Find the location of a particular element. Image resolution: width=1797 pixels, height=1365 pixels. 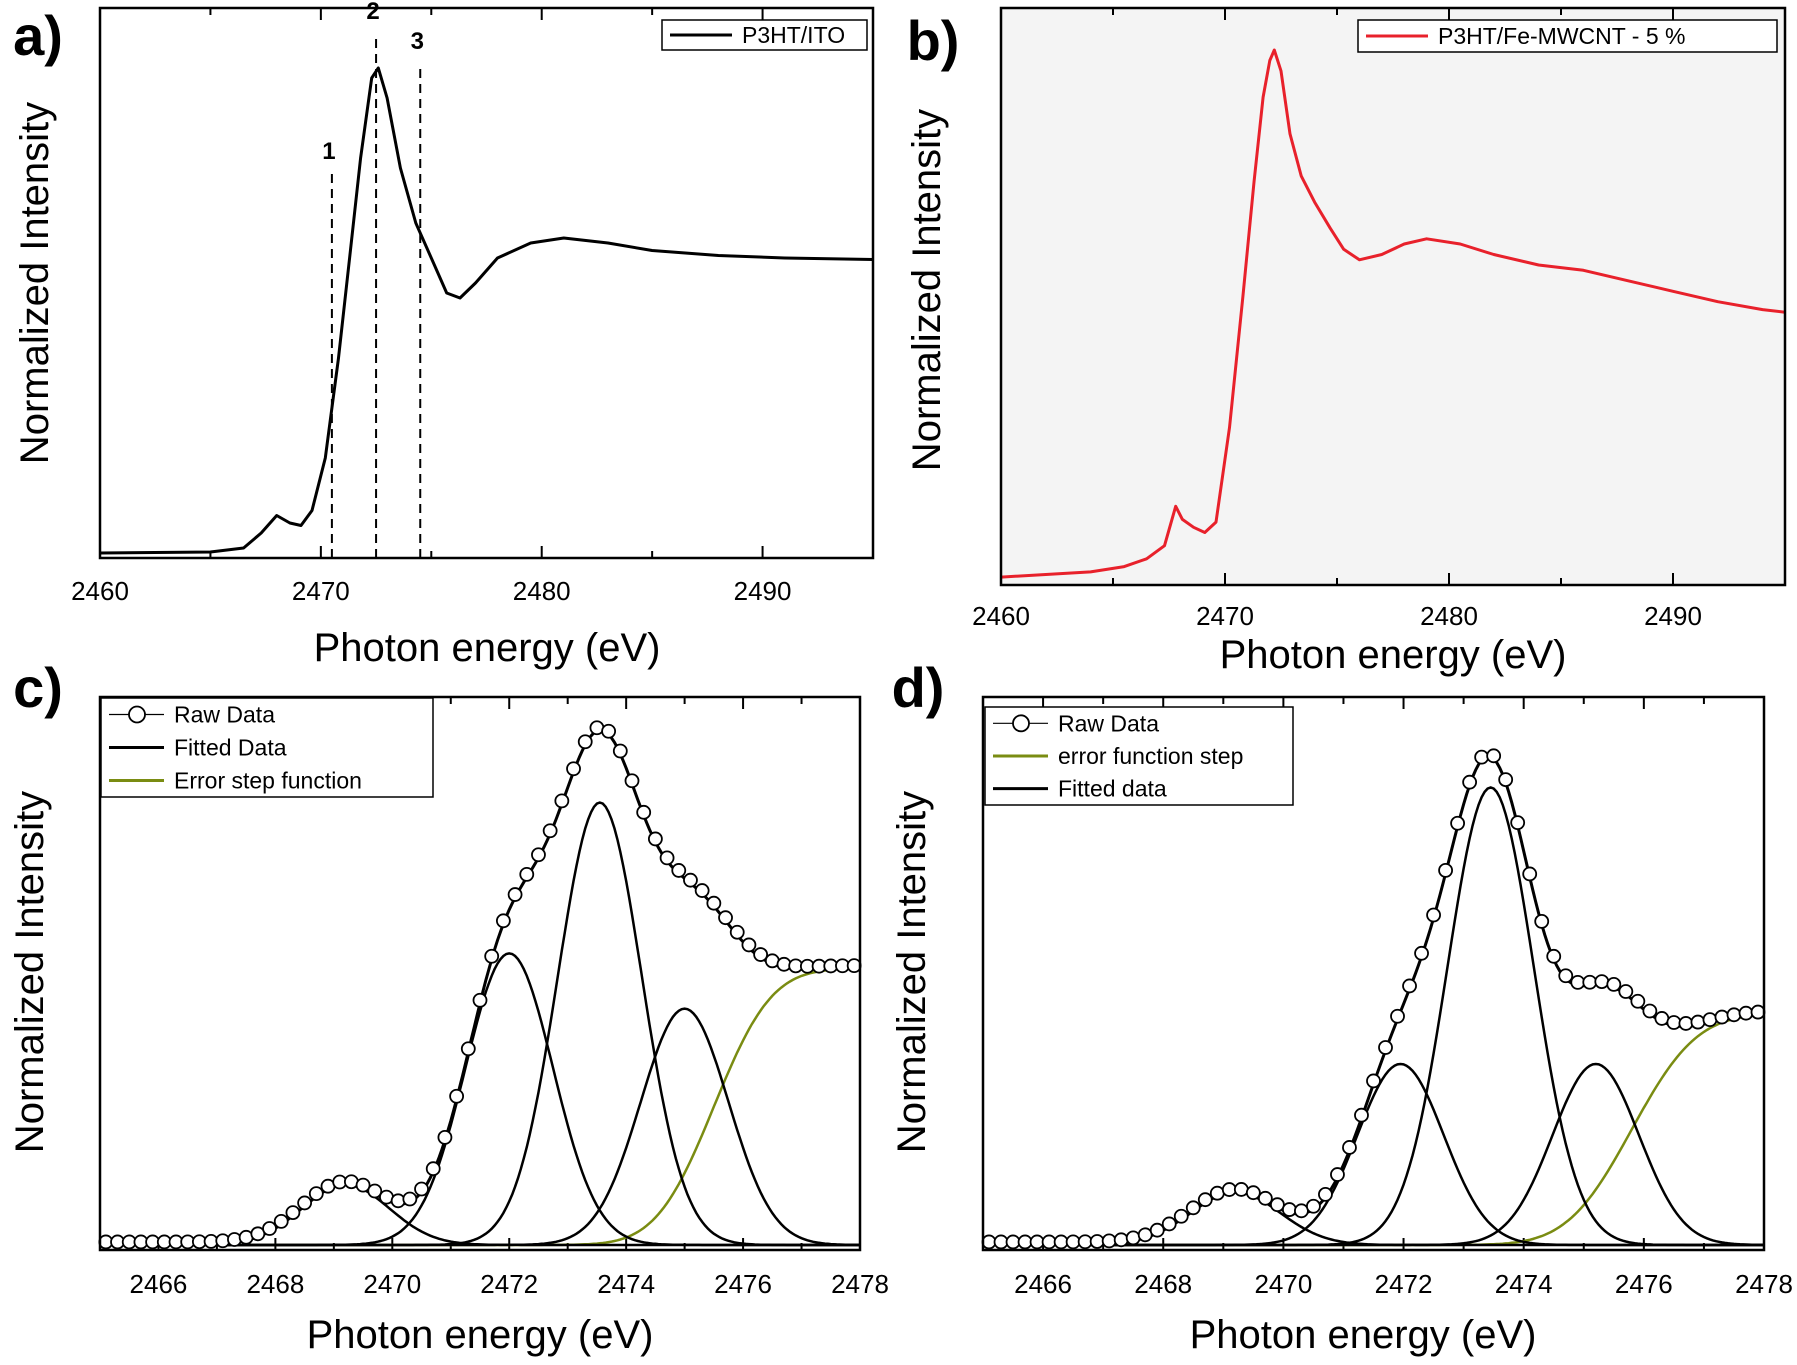

marker-label-1: 1 is located at coordinates (328, 151).